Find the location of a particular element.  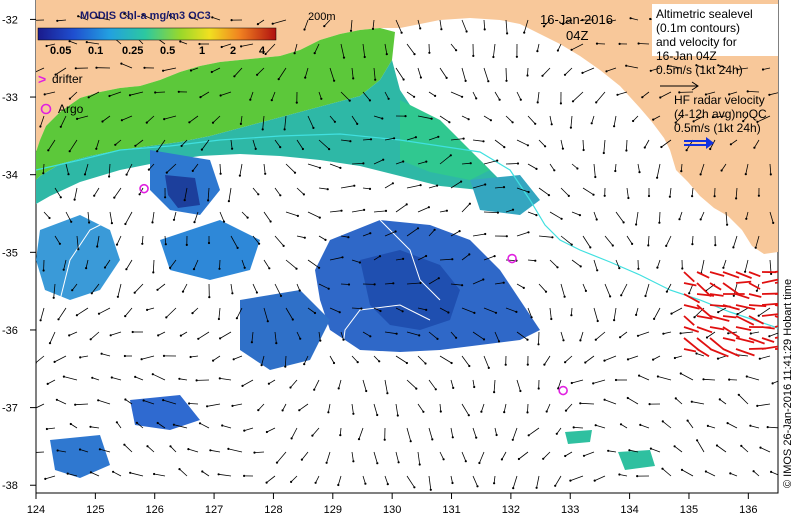

x-axis-label: 125 is located at coordinates (95, 510).